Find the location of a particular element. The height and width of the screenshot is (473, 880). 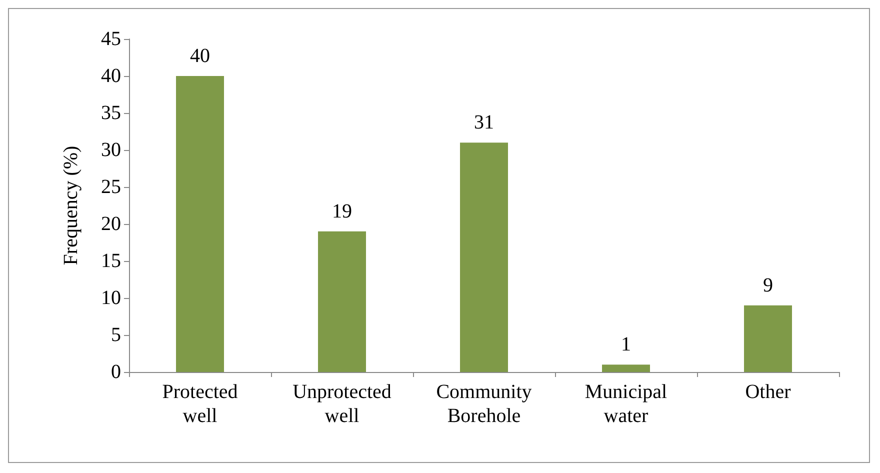

y-tick-label: 15 is located at coordinates (111, 261).